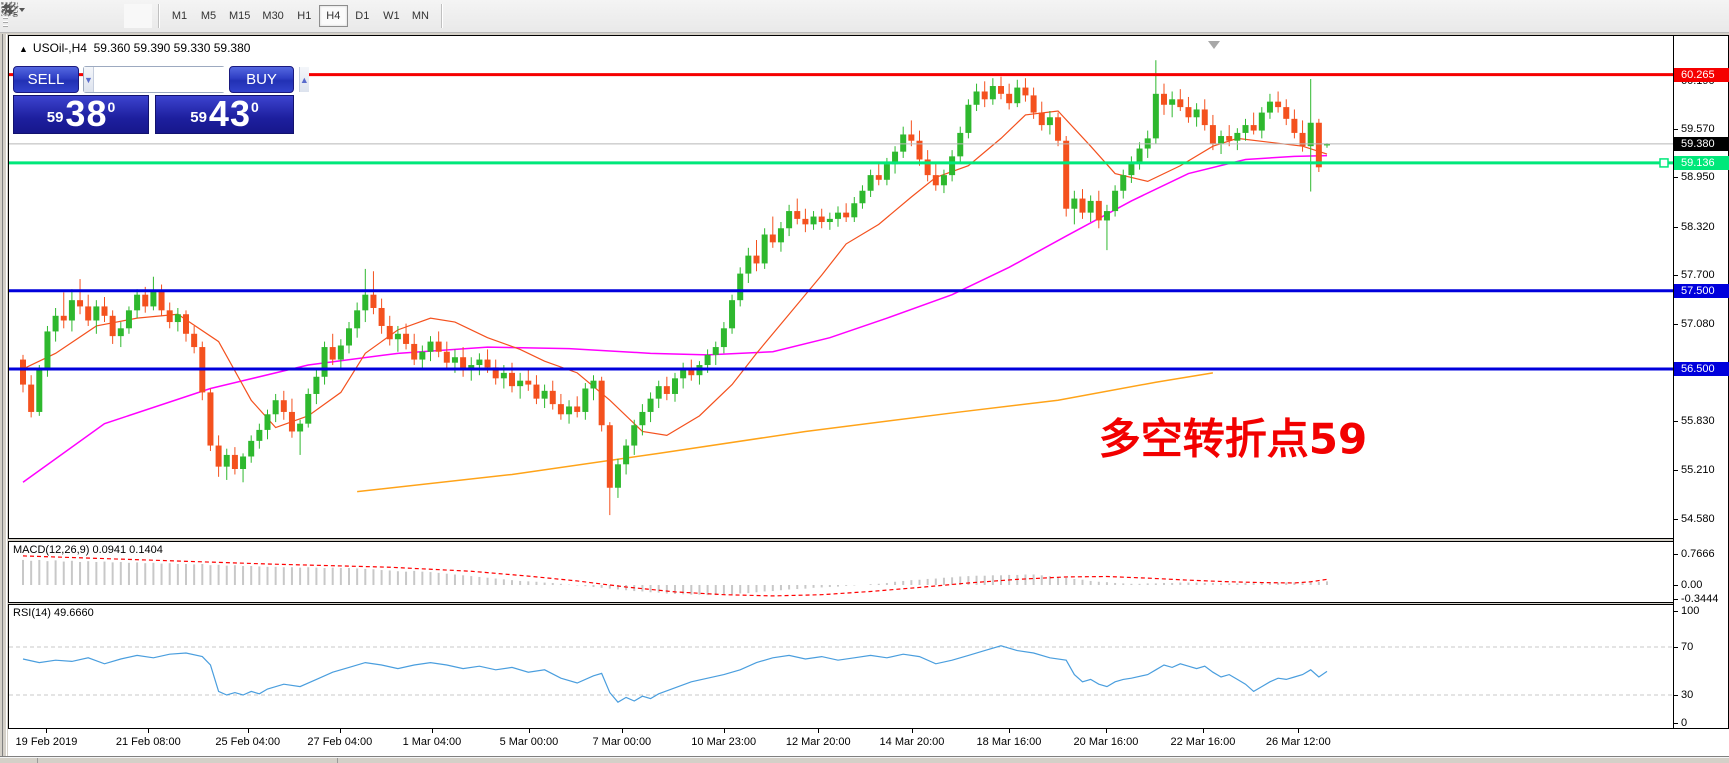 The image size is (1729, 763). Describe the element at coordinates (55, 117) in the screenshot. I see `sell-price-small: 59` at that location.